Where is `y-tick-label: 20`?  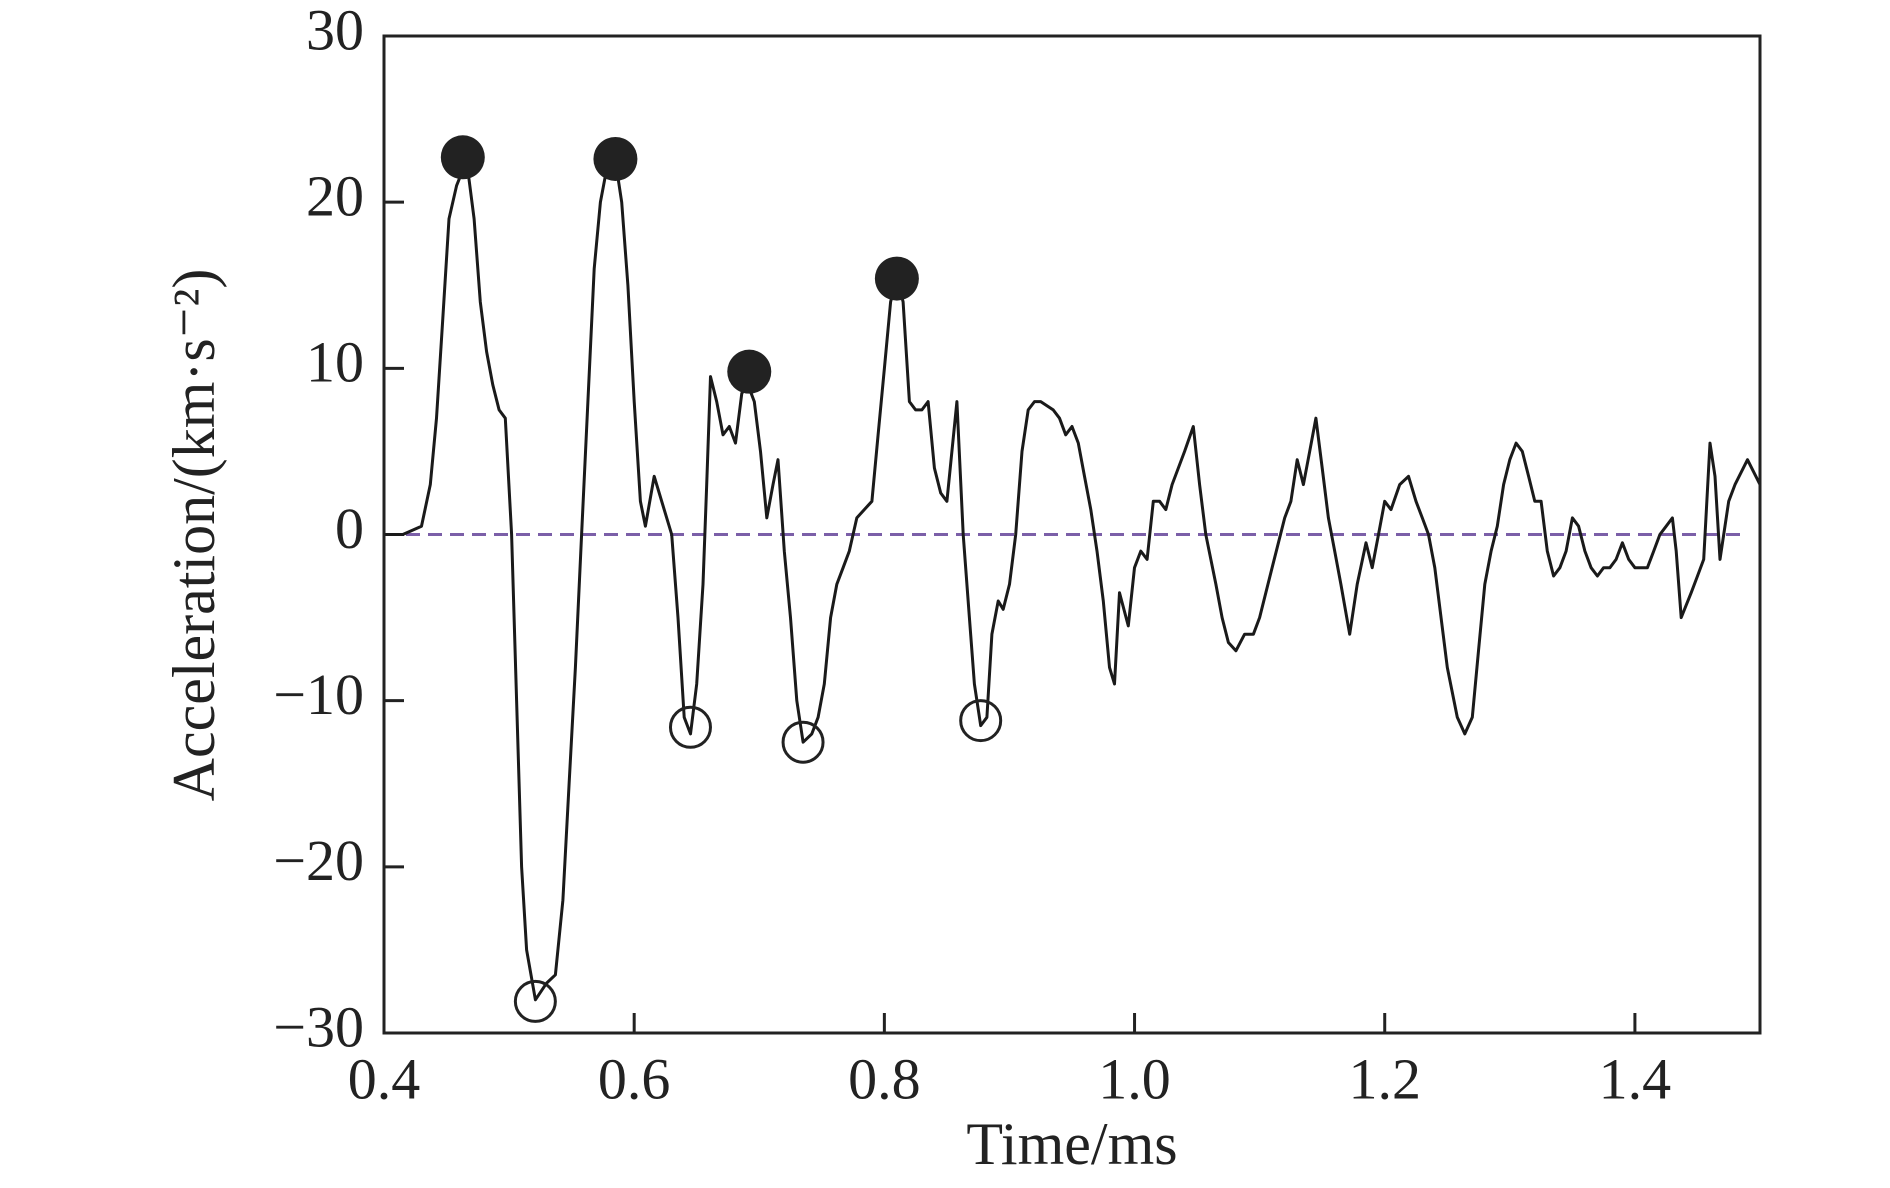
y-tick-label: 20 is located at coordinates (335, 195).